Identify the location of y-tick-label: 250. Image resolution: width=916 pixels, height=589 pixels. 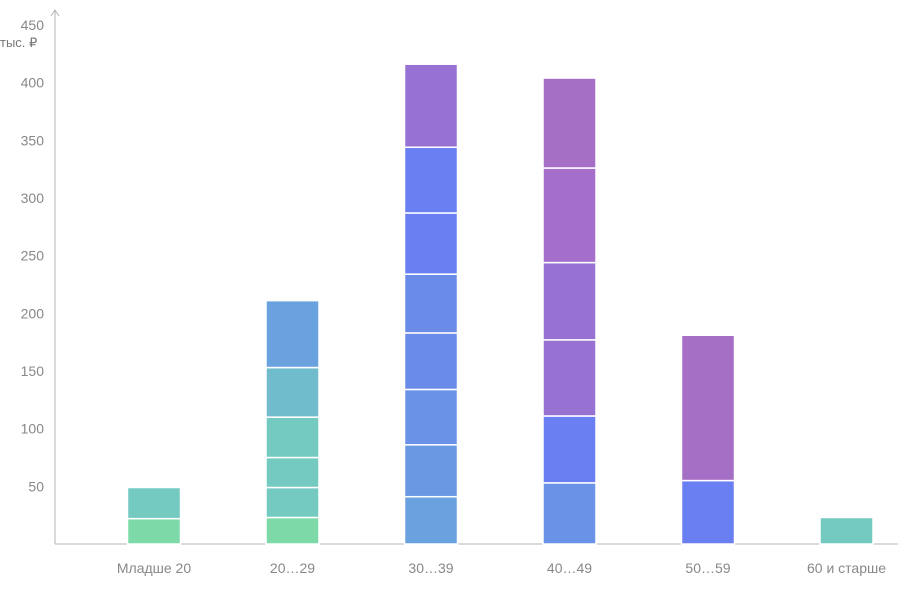
(33, 256).